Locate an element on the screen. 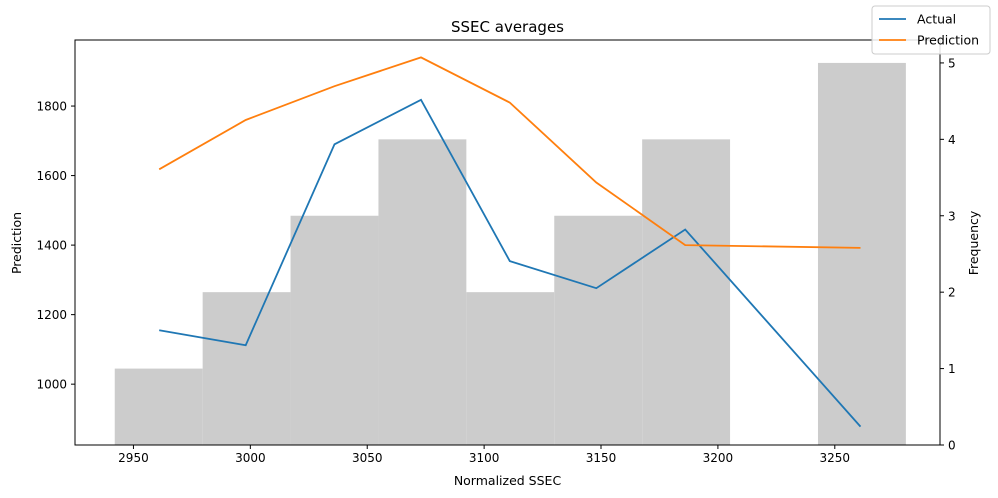 The image size is (998, 498). y-left-tick-label: 1800 is located at coordinates (51, 107).